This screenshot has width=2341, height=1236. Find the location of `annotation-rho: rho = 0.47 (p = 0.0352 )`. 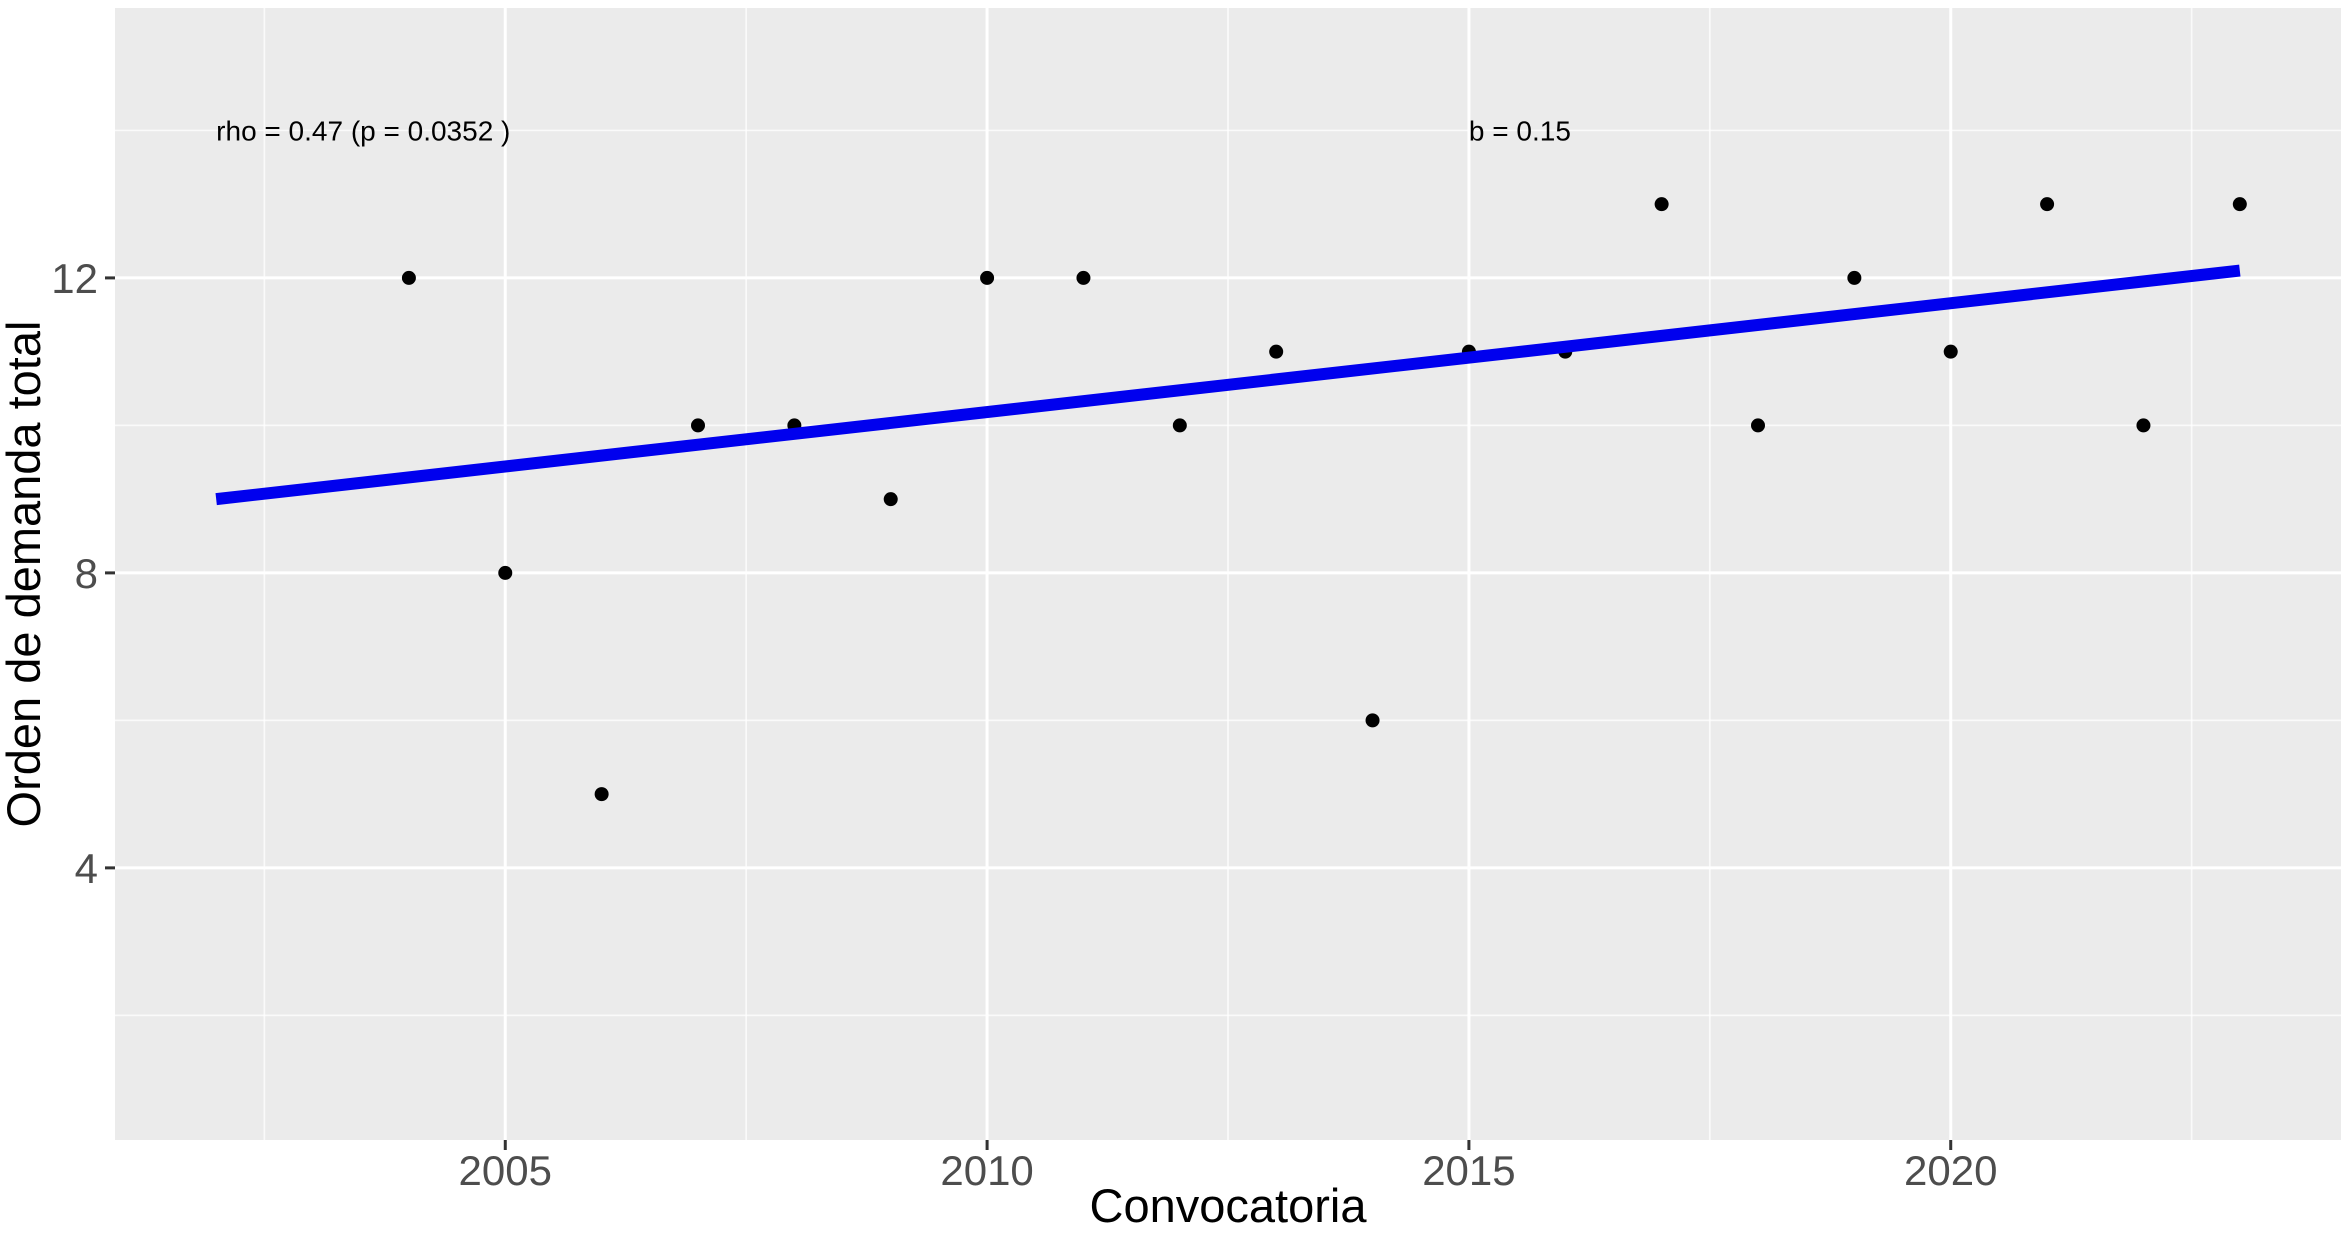

annotation-rho: rho = 0.47 (p = 0.0352 ) is located at coordinates (363, 130).